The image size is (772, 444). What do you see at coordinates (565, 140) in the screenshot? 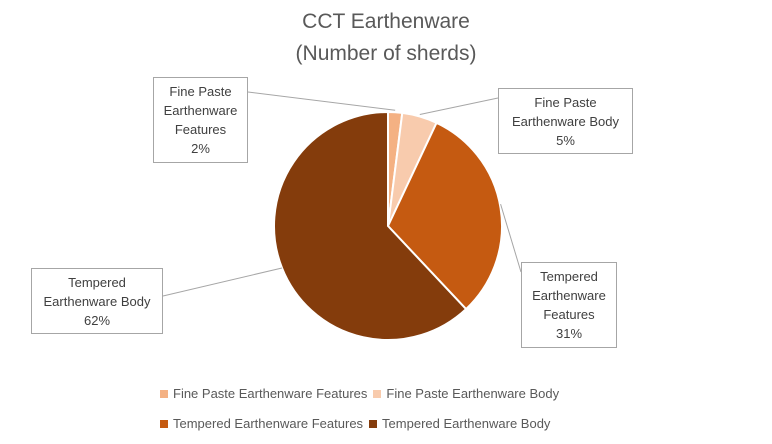
I see `data-label-line: 5%` at bounding box center [565, 140].